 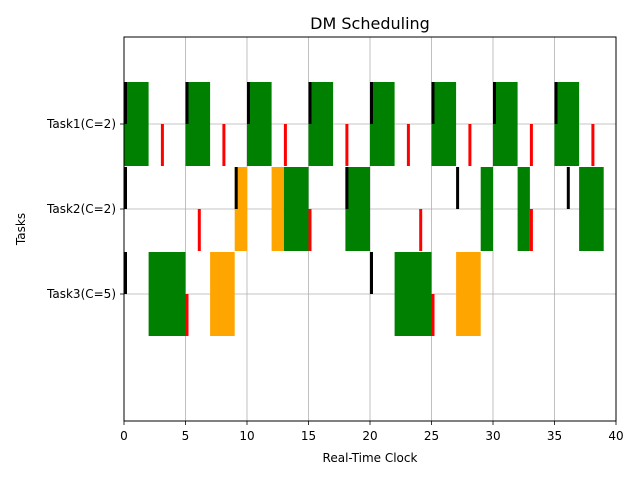 I want to click on x-tick-label: 0, so click(x=124, y=436).